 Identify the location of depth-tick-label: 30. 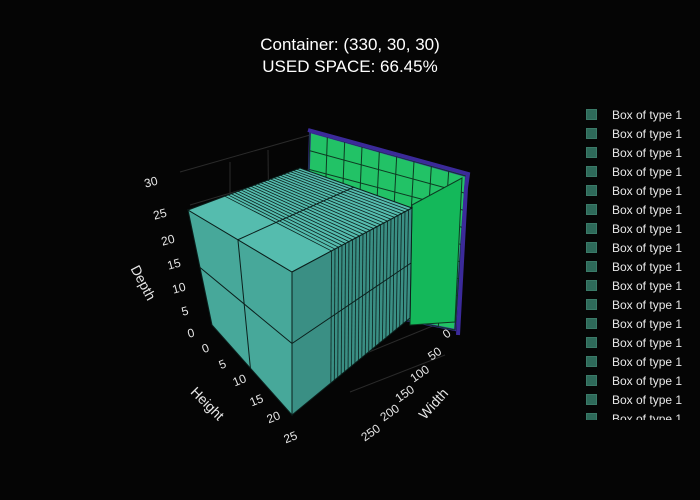
(151, 182).